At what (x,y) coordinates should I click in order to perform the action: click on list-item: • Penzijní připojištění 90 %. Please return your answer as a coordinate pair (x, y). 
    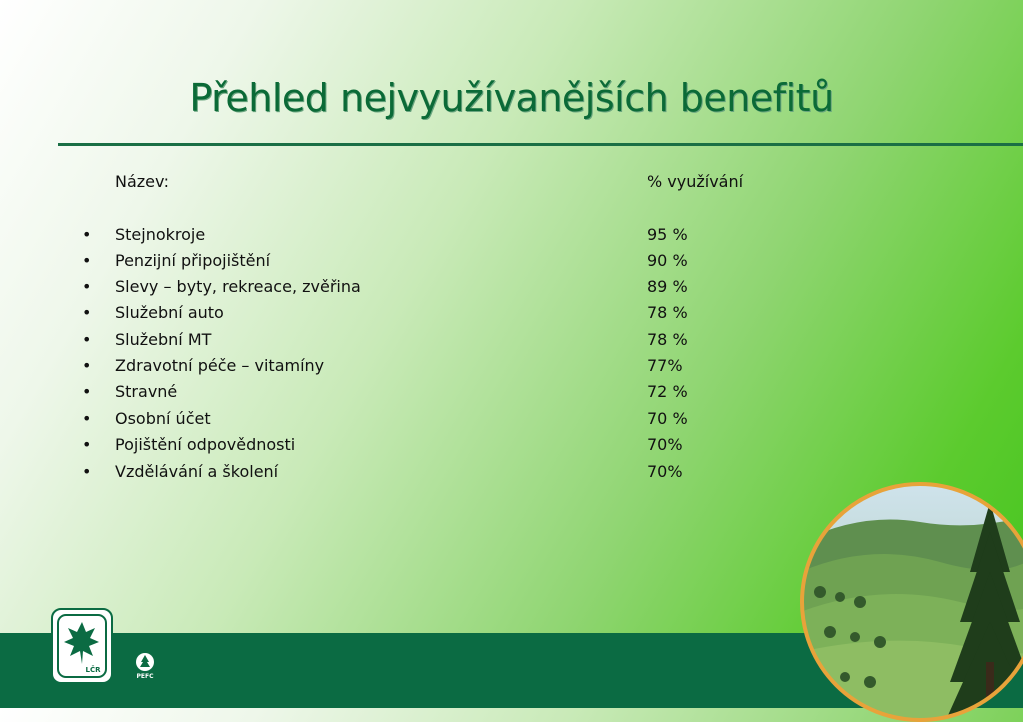
    Looking at the image, I should click on (511, 263).